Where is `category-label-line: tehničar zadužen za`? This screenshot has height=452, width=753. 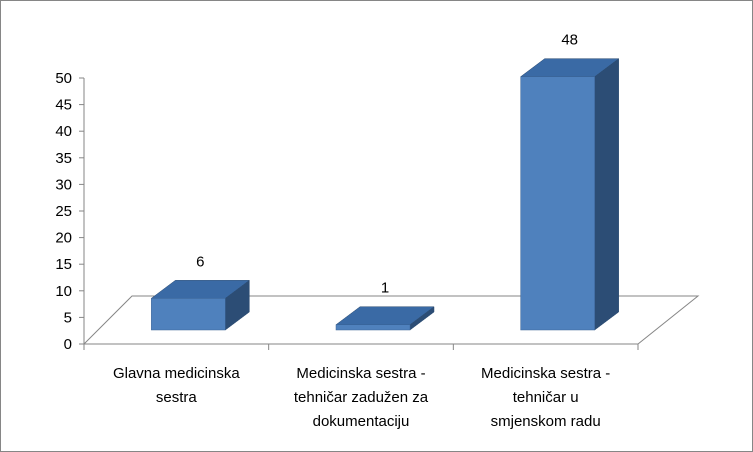 category-label-line: tehničar zadužen za is located at coordinates (361, 397).